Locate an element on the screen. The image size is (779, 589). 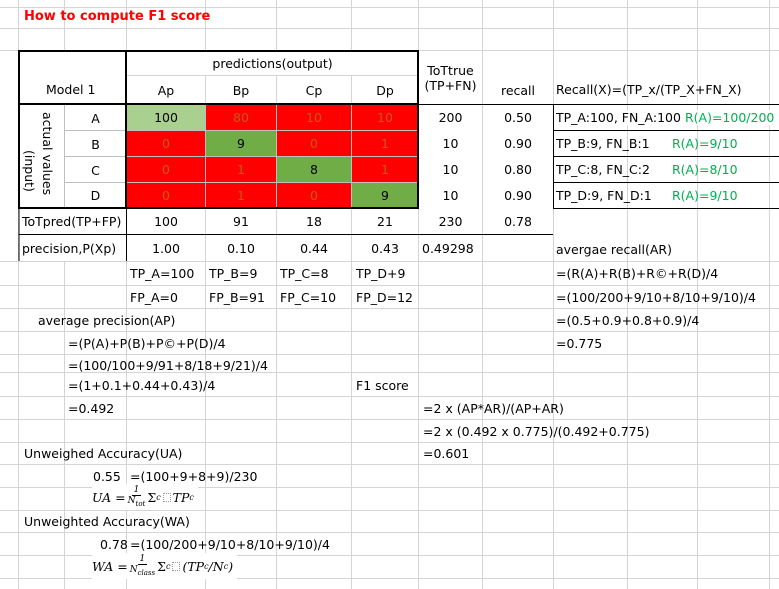
cell-b-bp: 9 is located at coordinates (241, 143).